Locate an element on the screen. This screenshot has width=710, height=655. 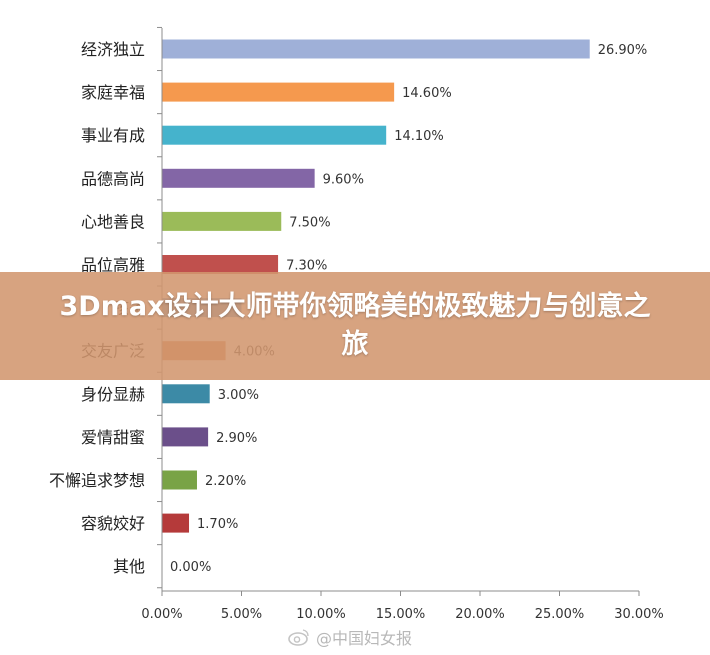
x-tick-label: 10.00% is located at coordinates (321, 614).